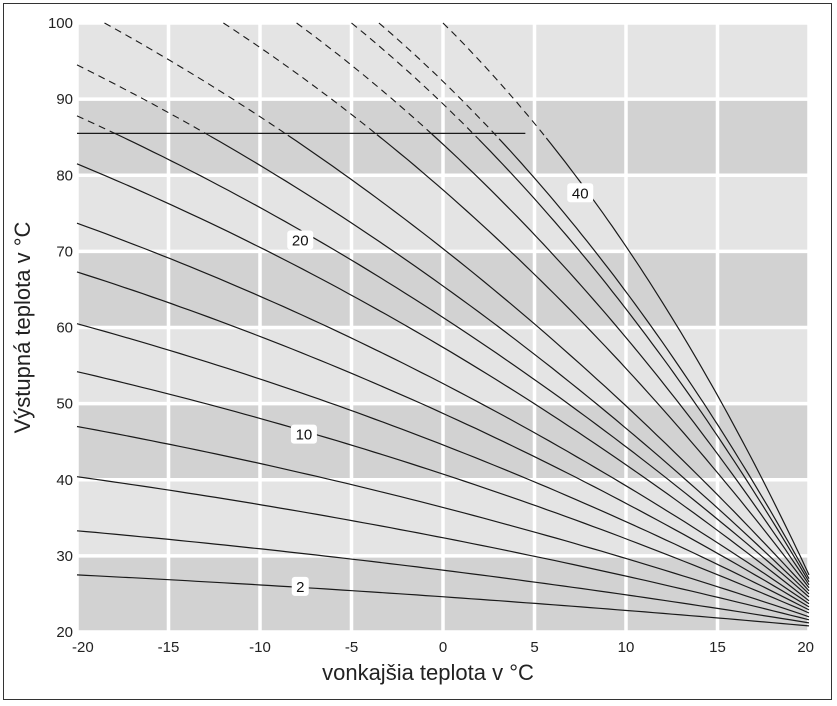 This screenshot has width=837, height=706. Describe the element at coordinates (169, 647) in the screenshot. I see `x-tick-label: -15` at that location.